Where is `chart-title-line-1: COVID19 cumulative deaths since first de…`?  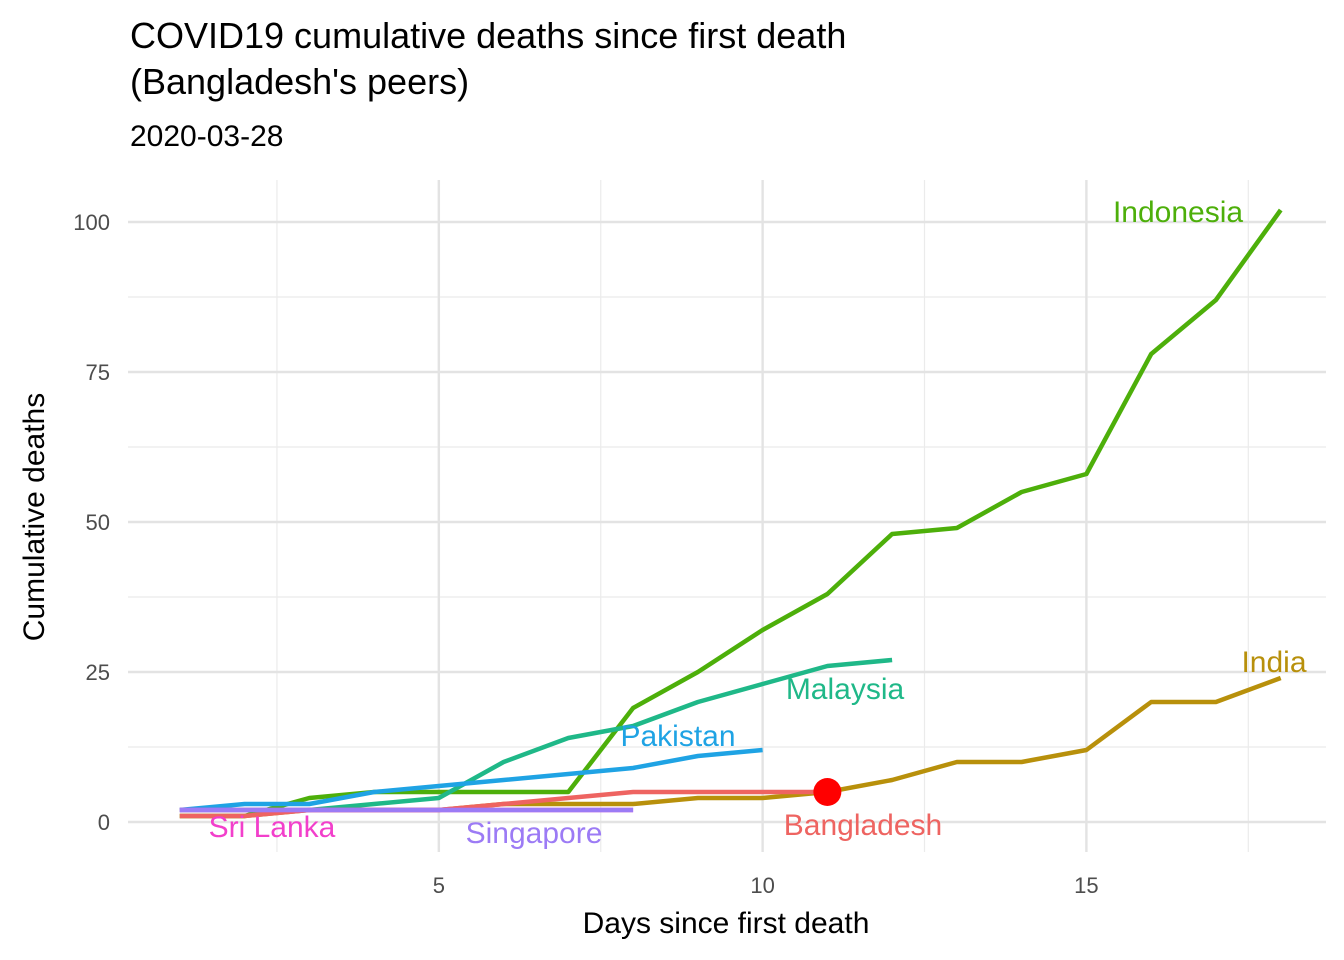 chart-title-line-1: COVID19 cumulative deaths since first de… is located at coordinates (488, 35).